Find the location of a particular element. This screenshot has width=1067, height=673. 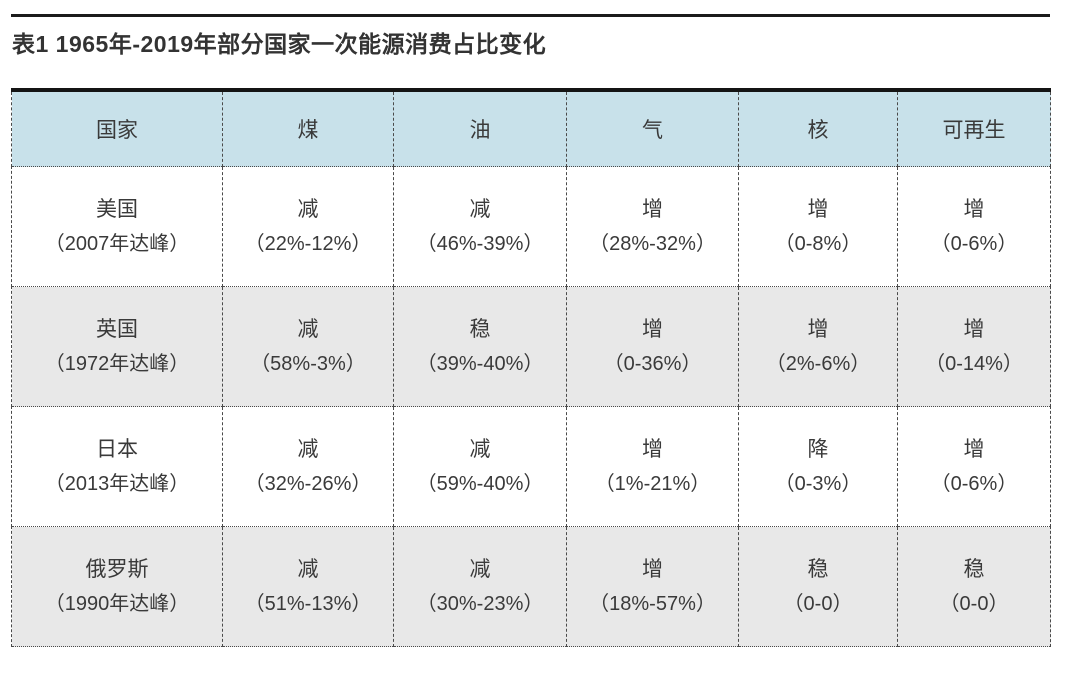

trend-range: （2%-6%） is located at coordinates (818, 363).